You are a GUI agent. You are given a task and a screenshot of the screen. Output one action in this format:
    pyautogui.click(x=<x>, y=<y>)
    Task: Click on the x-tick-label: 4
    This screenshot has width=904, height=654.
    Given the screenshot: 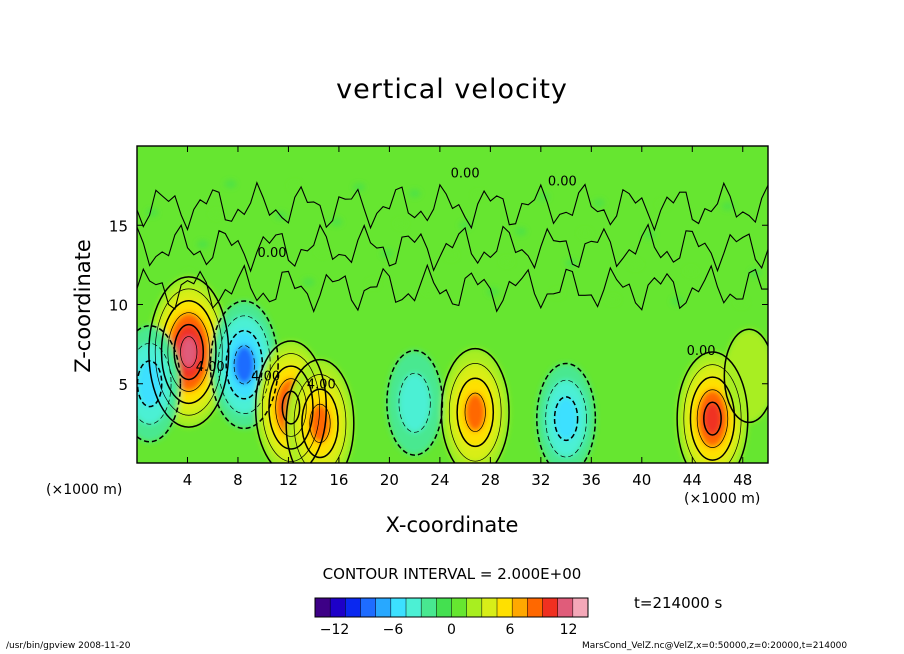 What is the action you would take?
    pyautogui.click(x=188, y=480)
    